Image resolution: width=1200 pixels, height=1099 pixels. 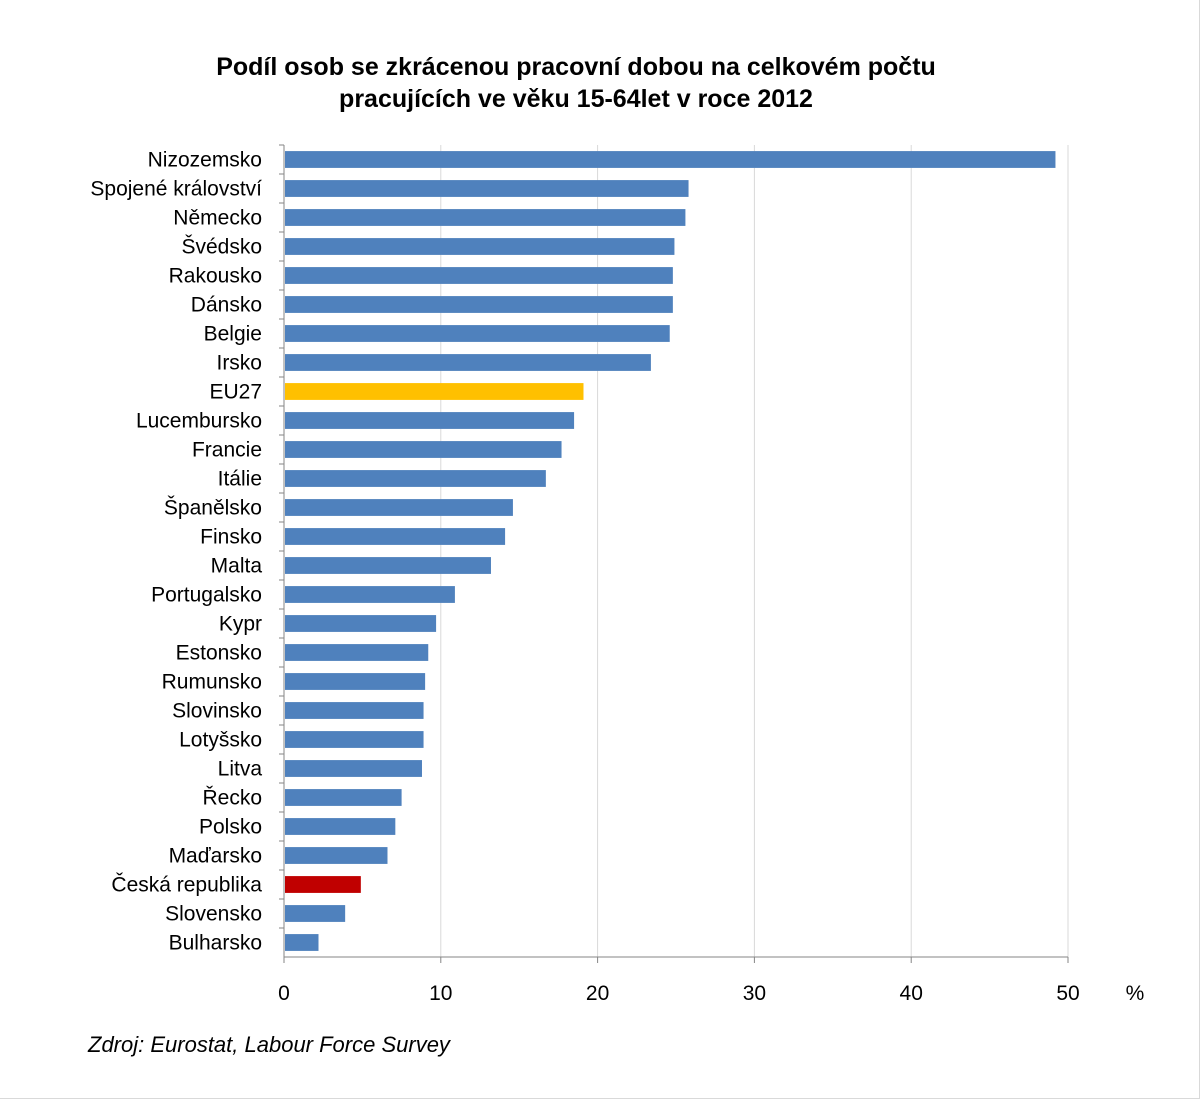 I want to click on category-label: Rumunsko, so click(x=212, y=682).